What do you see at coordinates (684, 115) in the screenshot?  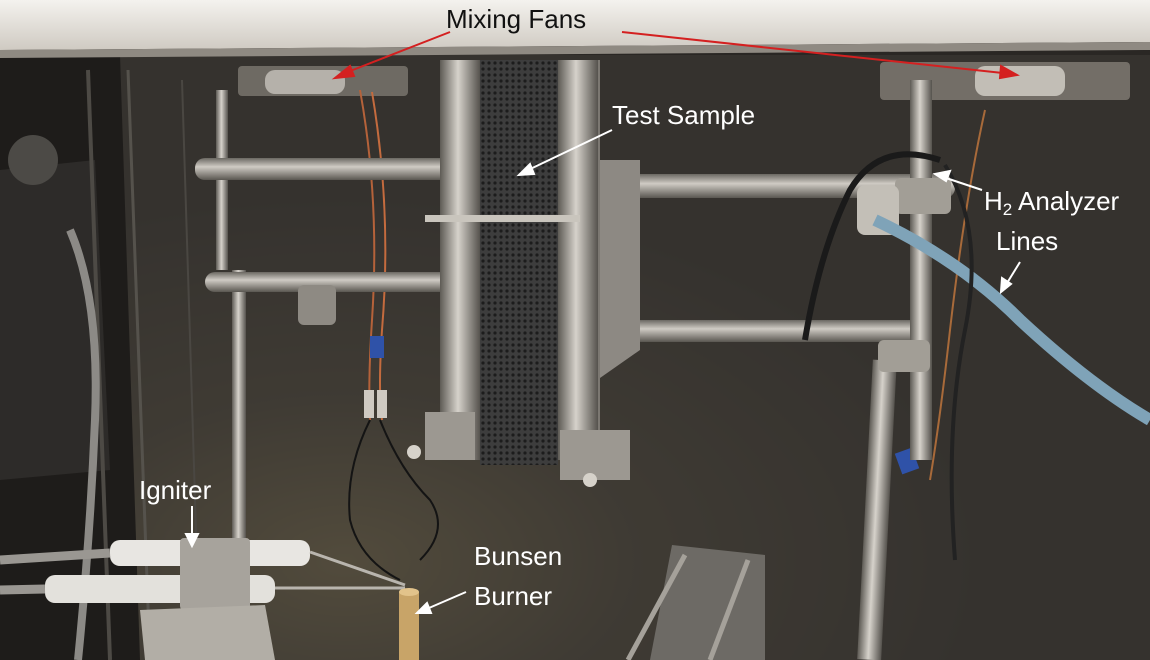 I see `label-test-sample: Test Sample` at bounding box center [684, 115].